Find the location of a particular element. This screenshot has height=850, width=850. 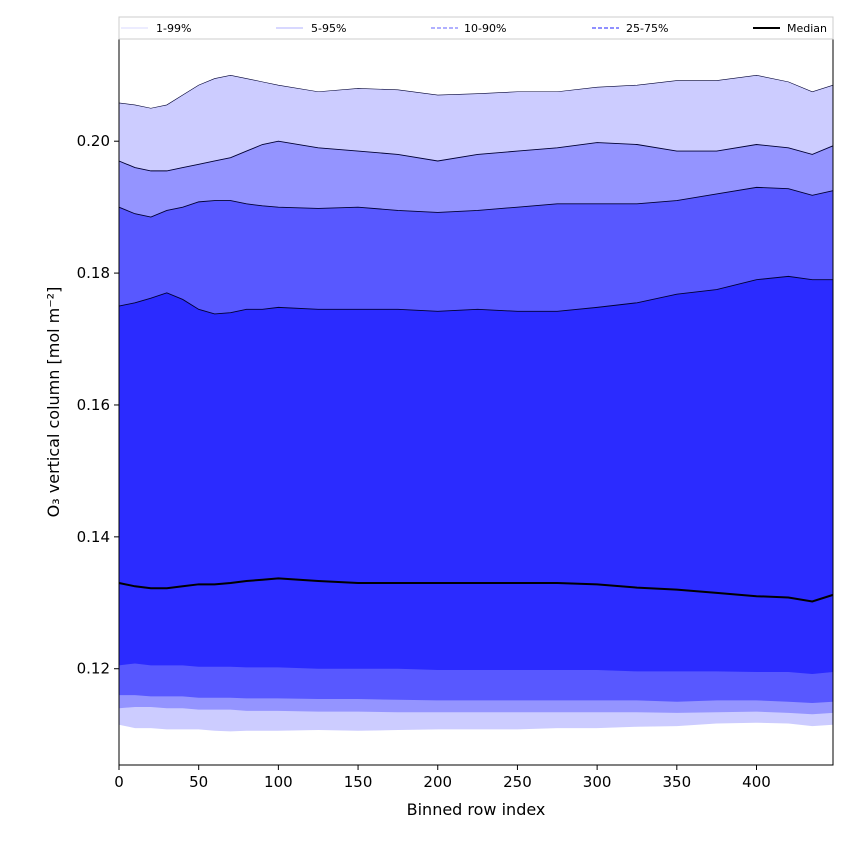

x-tick-label: 150 is located at coordinates (358, 782).